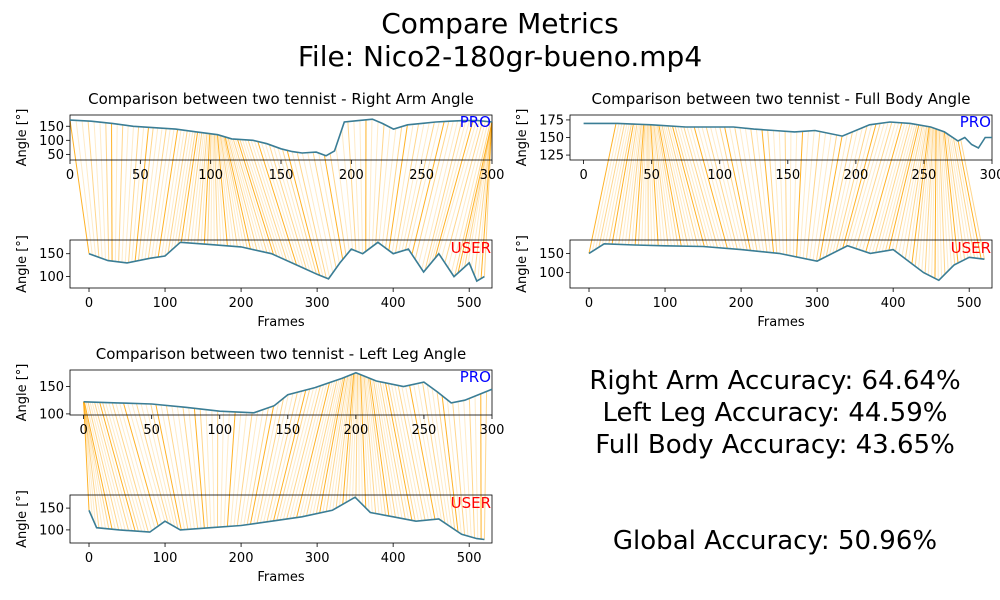 This screenshot has height=600, width=1000. I want to click on pro-xtick-label: 0, so click(83, 430).